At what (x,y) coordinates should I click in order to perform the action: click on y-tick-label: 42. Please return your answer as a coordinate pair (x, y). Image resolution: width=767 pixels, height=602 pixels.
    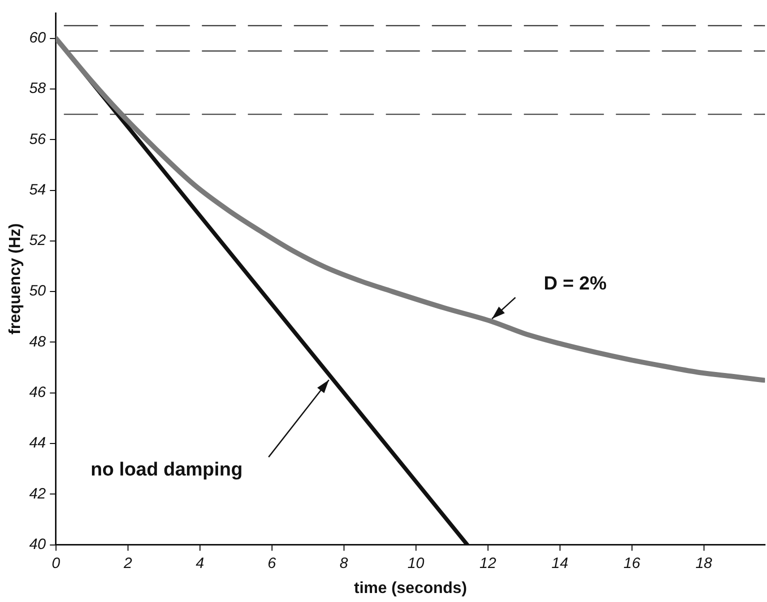
    Looking at the image, I should click on (38, 493).